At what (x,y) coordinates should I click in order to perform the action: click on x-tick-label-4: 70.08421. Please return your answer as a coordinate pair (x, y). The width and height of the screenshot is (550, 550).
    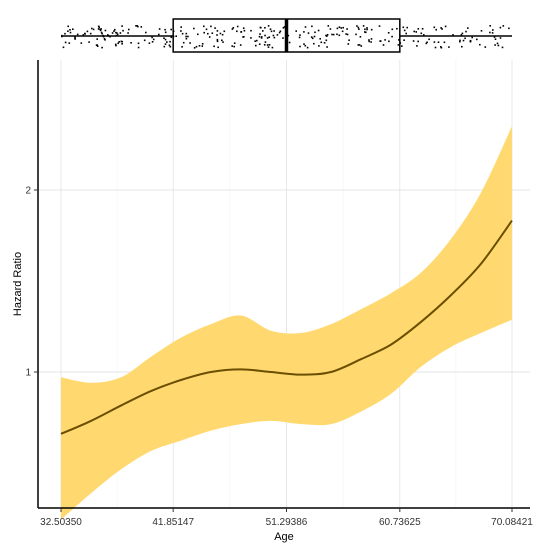
    Looking at the image, I should click on (512, 522).